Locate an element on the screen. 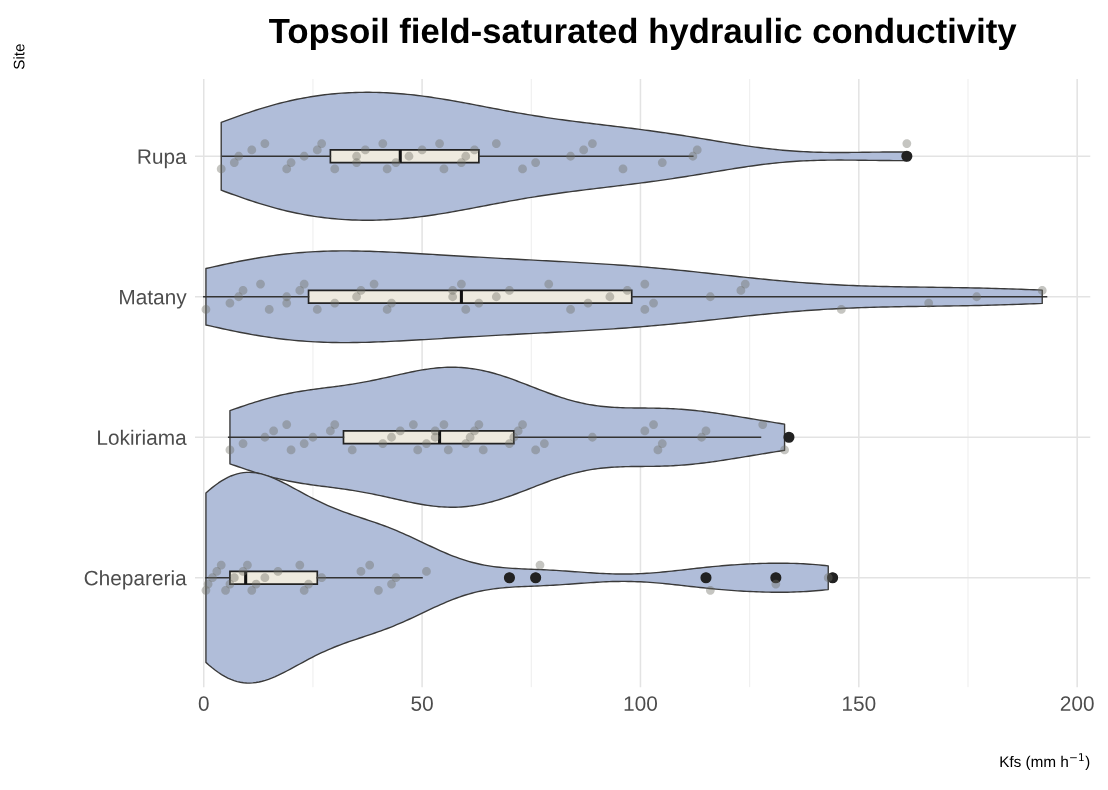  chart-title: Topsoil field-saturated hydraulic conductivity is located at coordinates (643, 34).